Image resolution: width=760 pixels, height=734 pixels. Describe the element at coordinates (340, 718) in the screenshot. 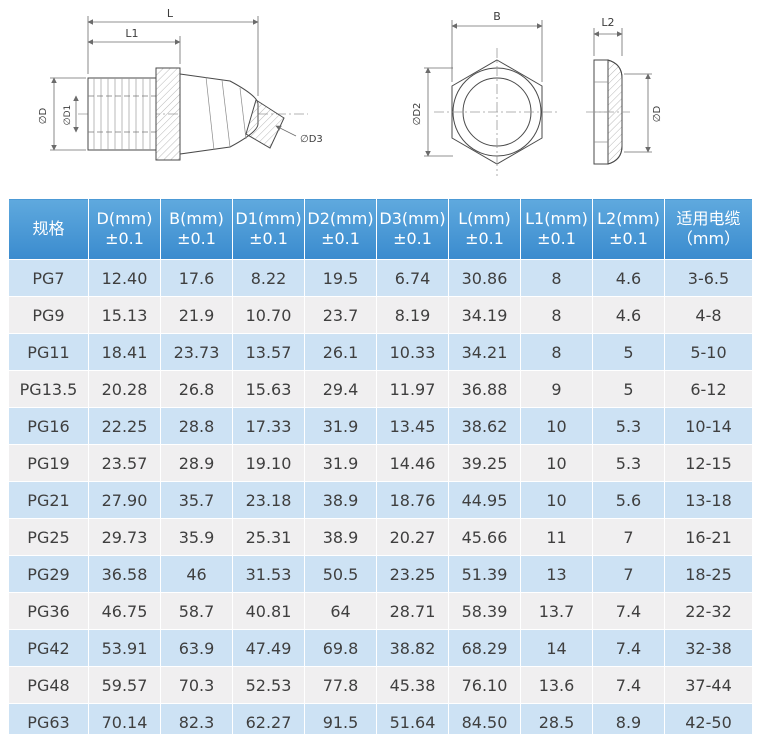

I see `value-cell: 91.5` at that location.